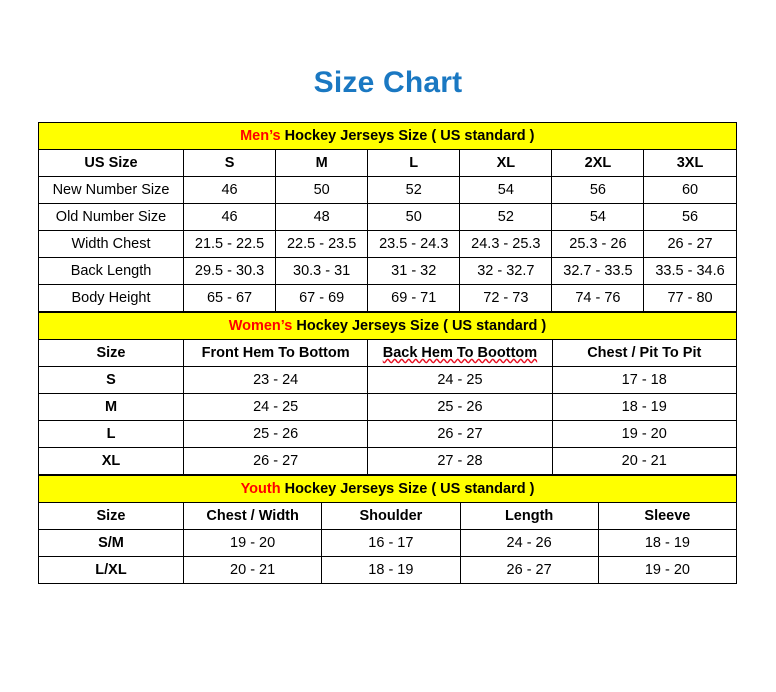 The height and width of the screenshot is (692, 776). What do you see at coordinates (111, 190) in the screenshot?
I see `mens-row-label: New Number Size` at bounding box center [111, 190].